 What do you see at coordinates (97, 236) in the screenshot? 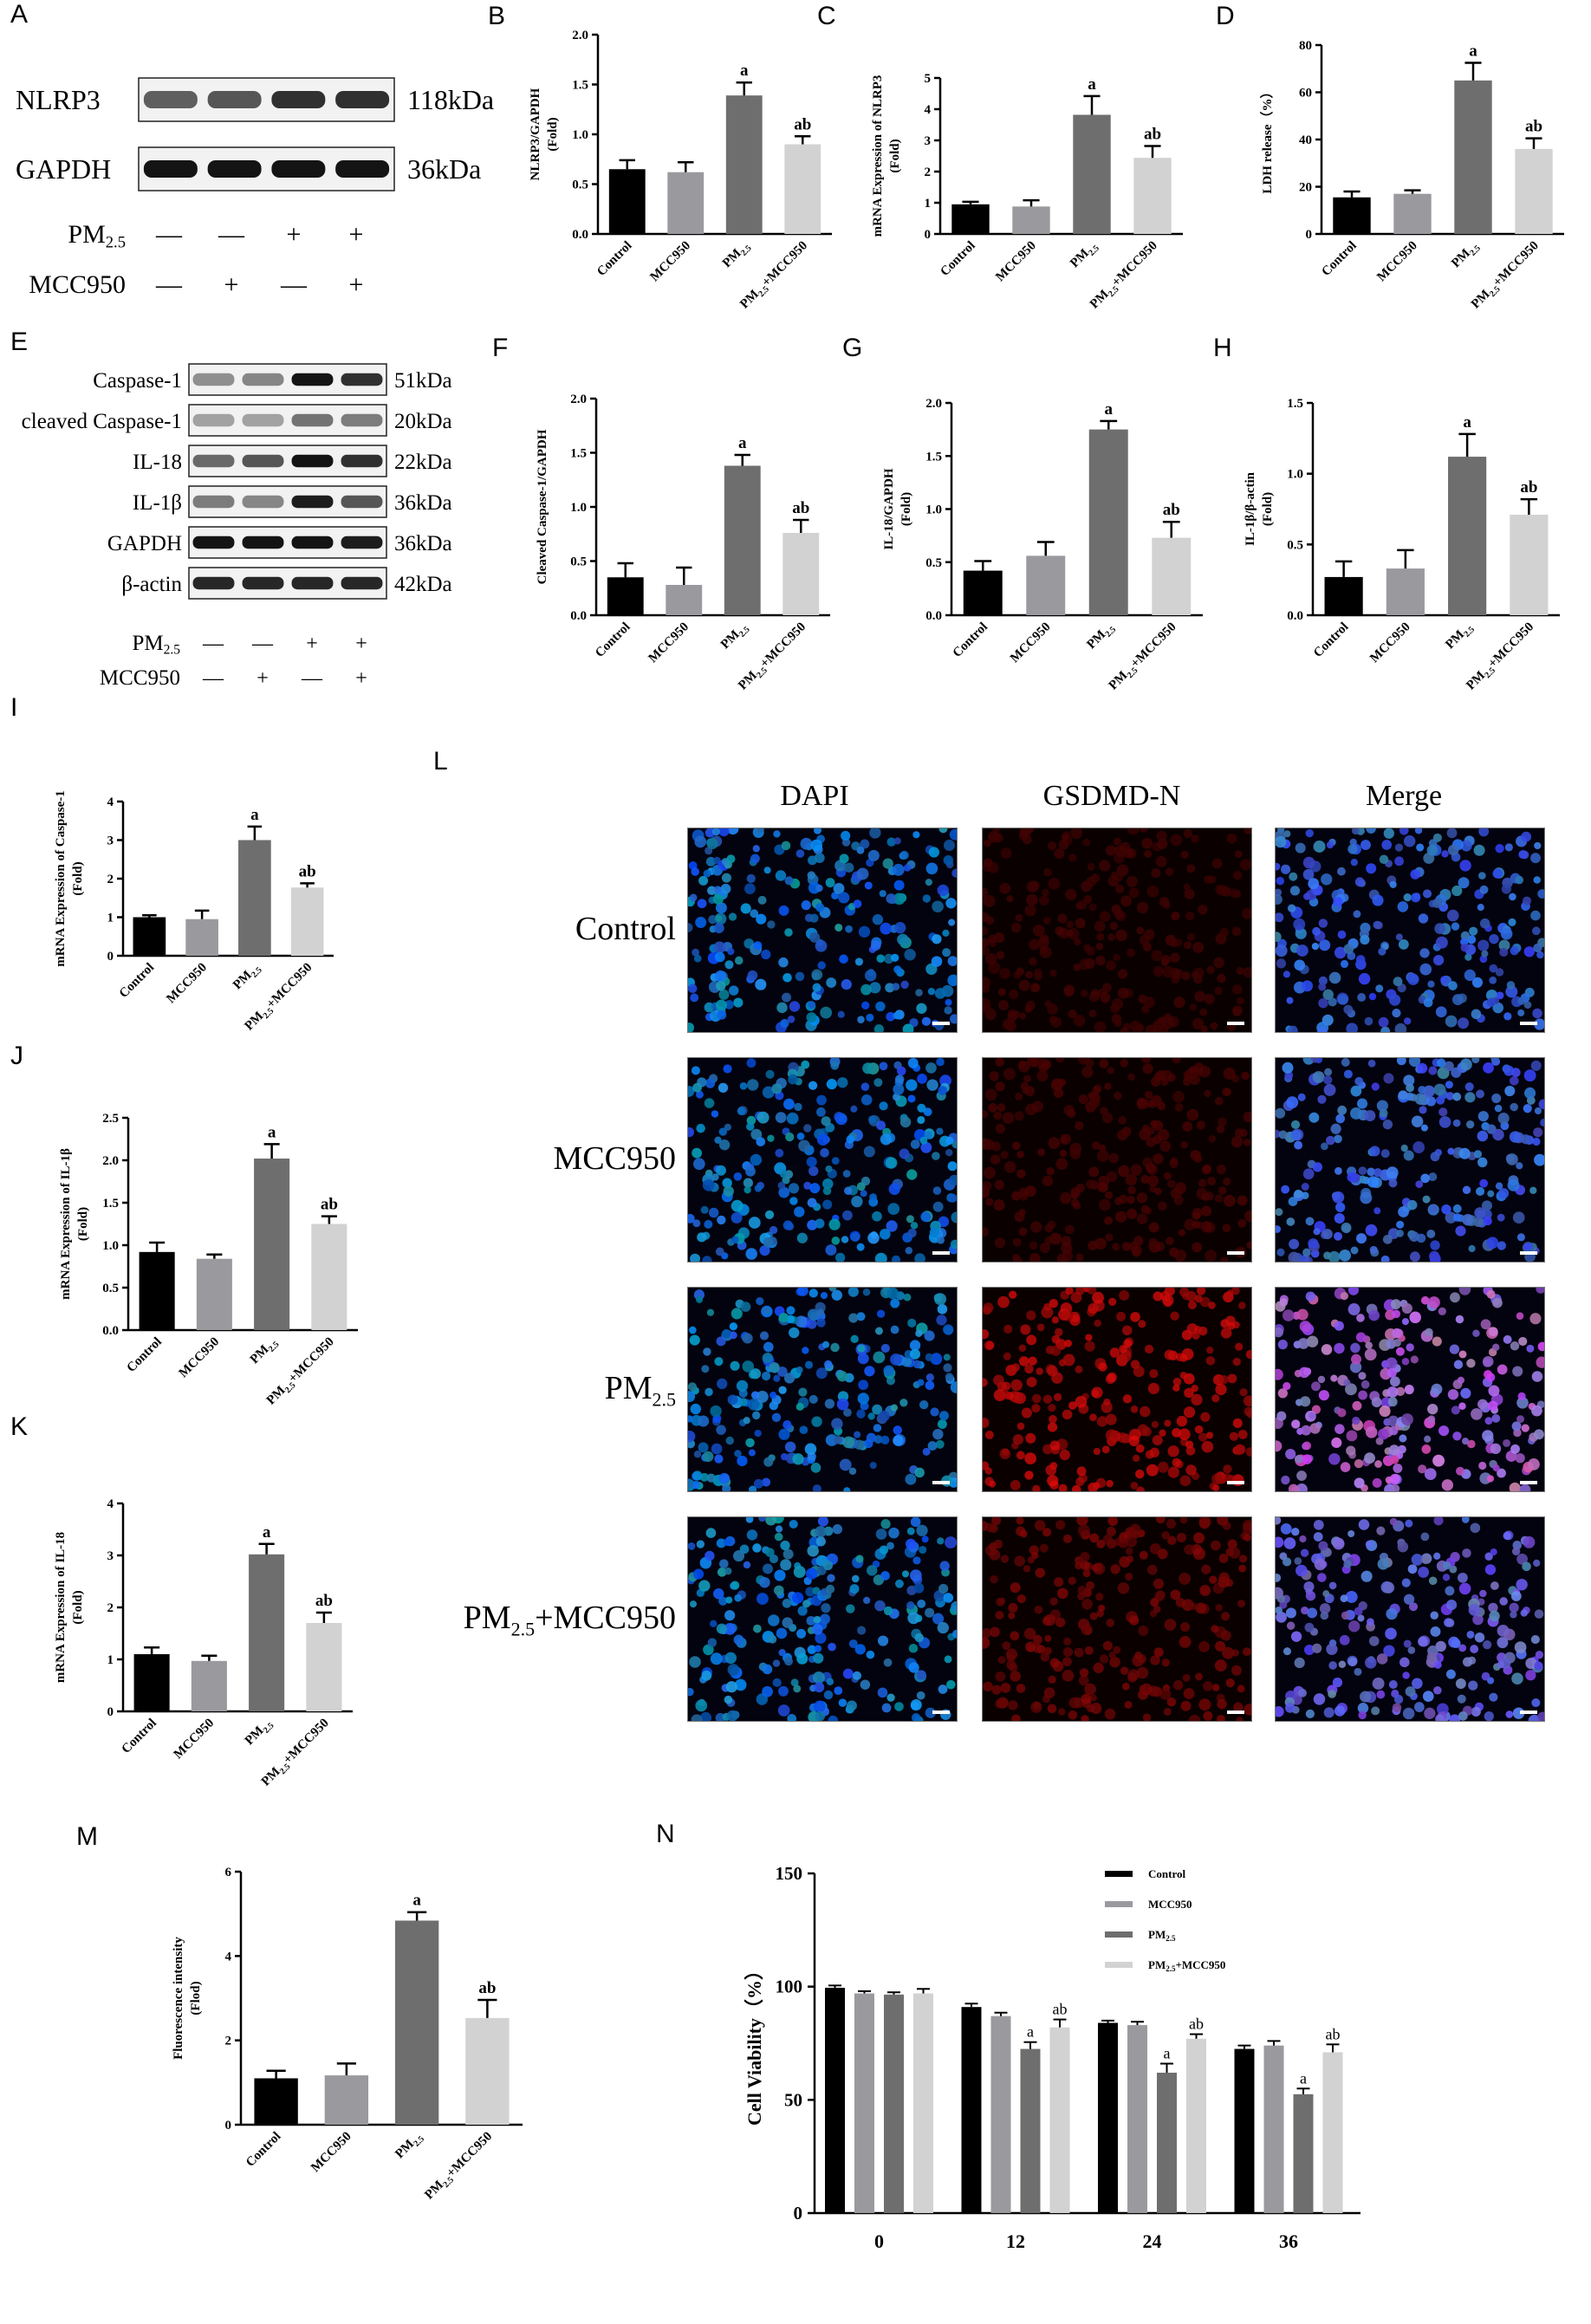
I see `blot-a-treat-0: PM2.5` at bounding box center [97, 236].